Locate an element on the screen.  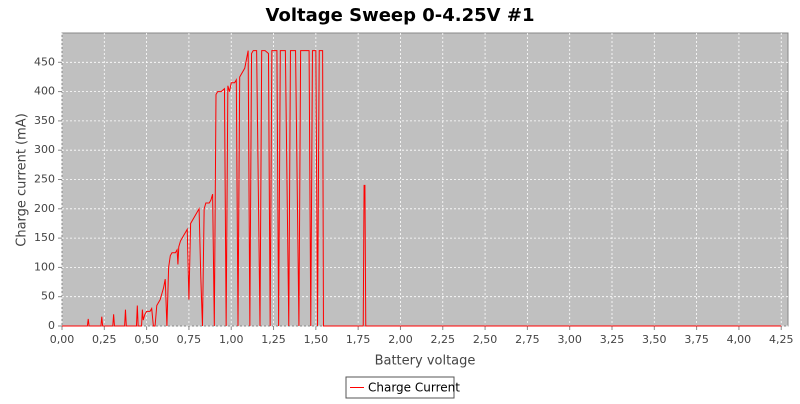
legend-label: Charge Current is located at coordinates (414, 388).